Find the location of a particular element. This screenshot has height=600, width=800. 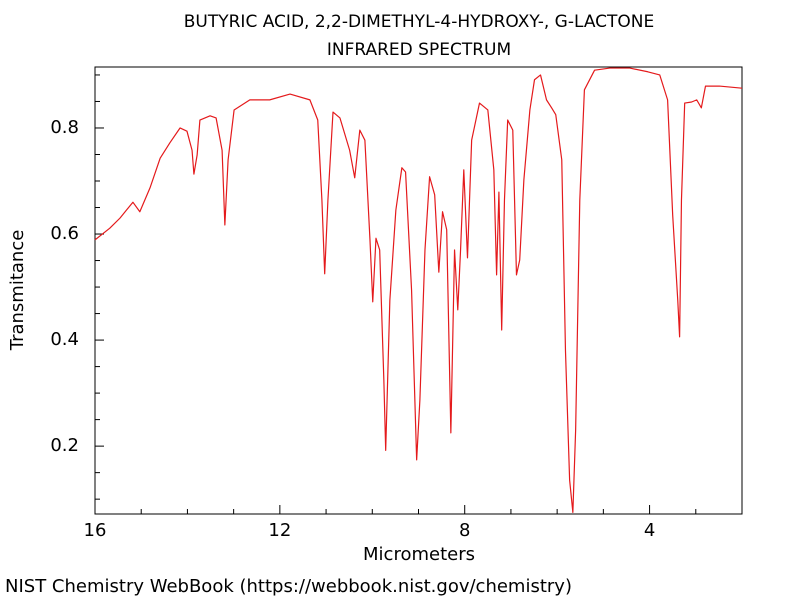

x-tick-label: 16 is located at coordinates (95, 530).